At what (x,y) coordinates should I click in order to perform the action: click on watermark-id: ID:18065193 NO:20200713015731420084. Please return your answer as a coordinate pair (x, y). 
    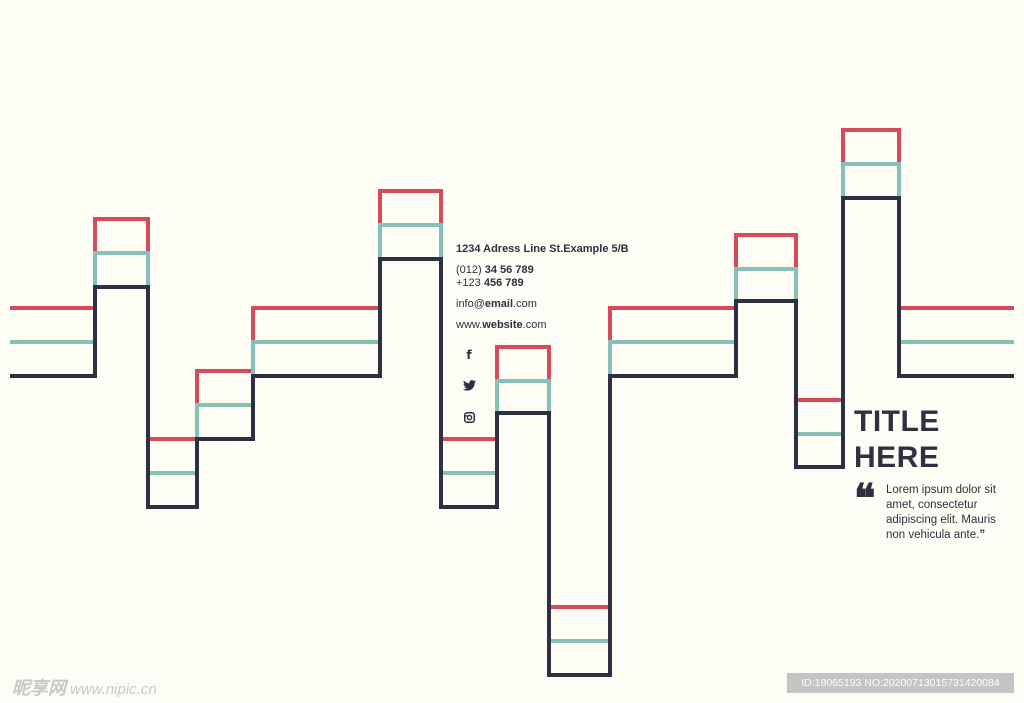
    Looking at the image, I should click on (900, 683).